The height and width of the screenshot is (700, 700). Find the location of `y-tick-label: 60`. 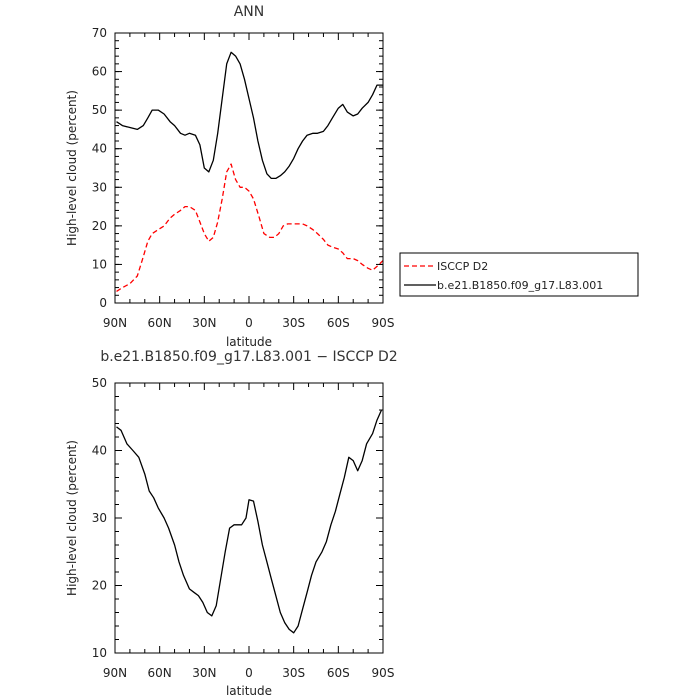

y-tick-label: 60 is located at coordinates (99, 72).